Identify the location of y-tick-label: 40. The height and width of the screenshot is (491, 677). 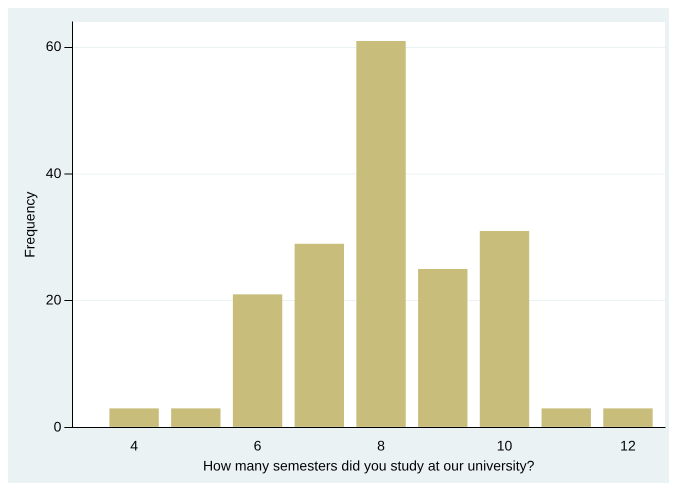
(54, 172).